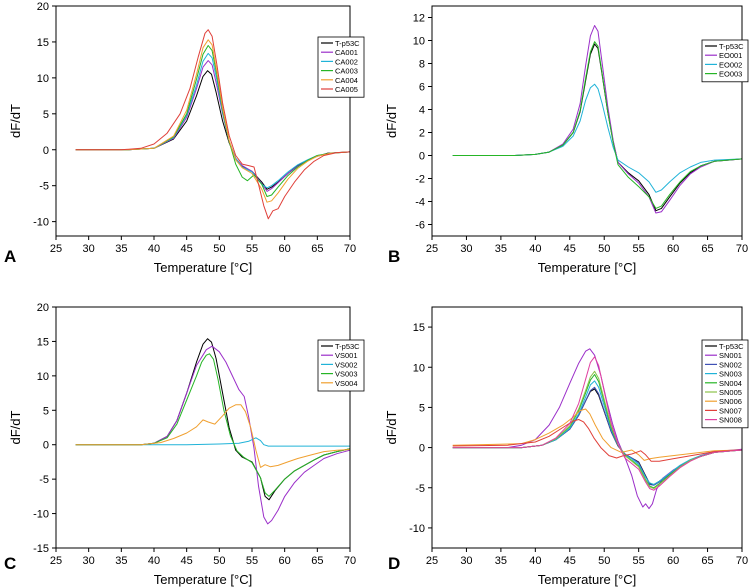  What do you see at coordinates (420, 203) in the screenshot?
I see `y-tick-label: -4` at bounding box center [420, 203].